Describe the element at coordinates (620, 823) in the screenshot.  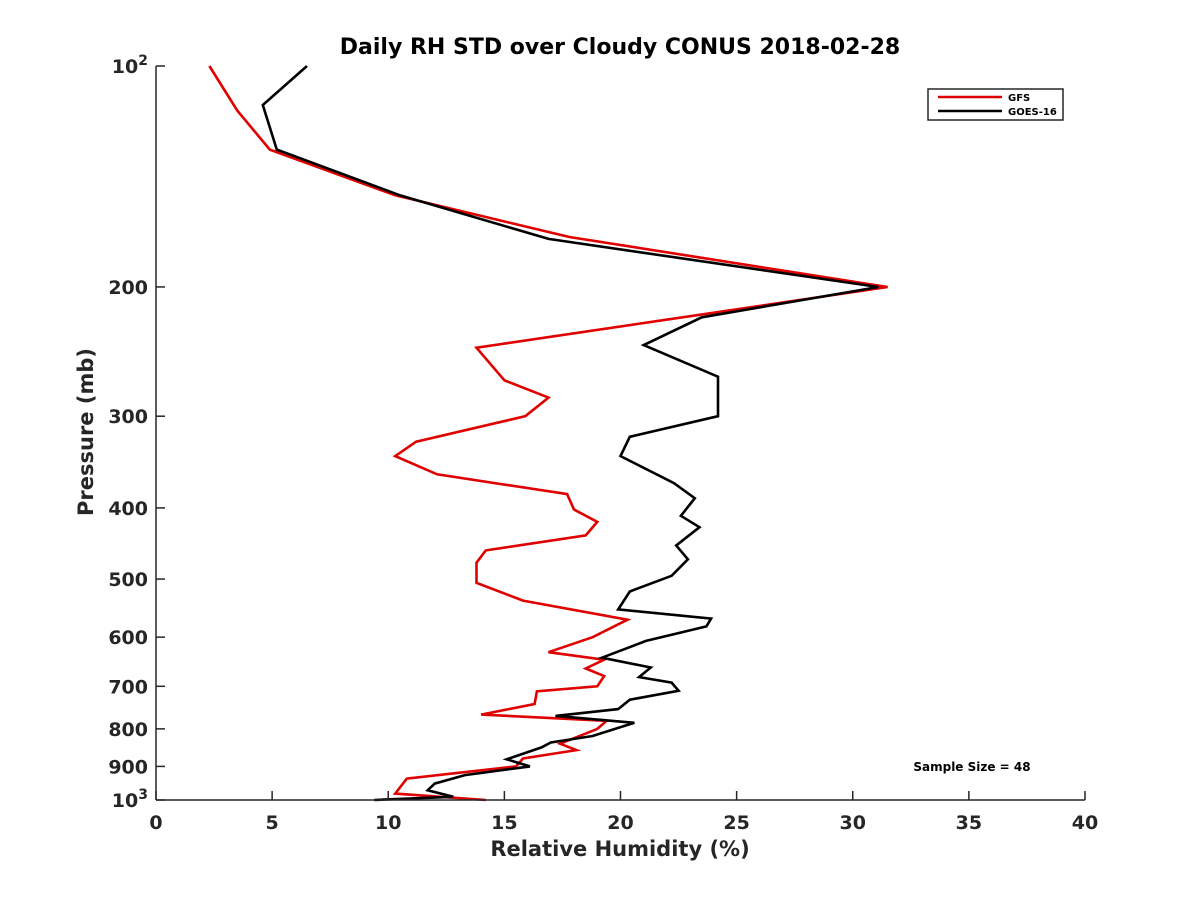
I see `x-tick-label: 20` at that location.